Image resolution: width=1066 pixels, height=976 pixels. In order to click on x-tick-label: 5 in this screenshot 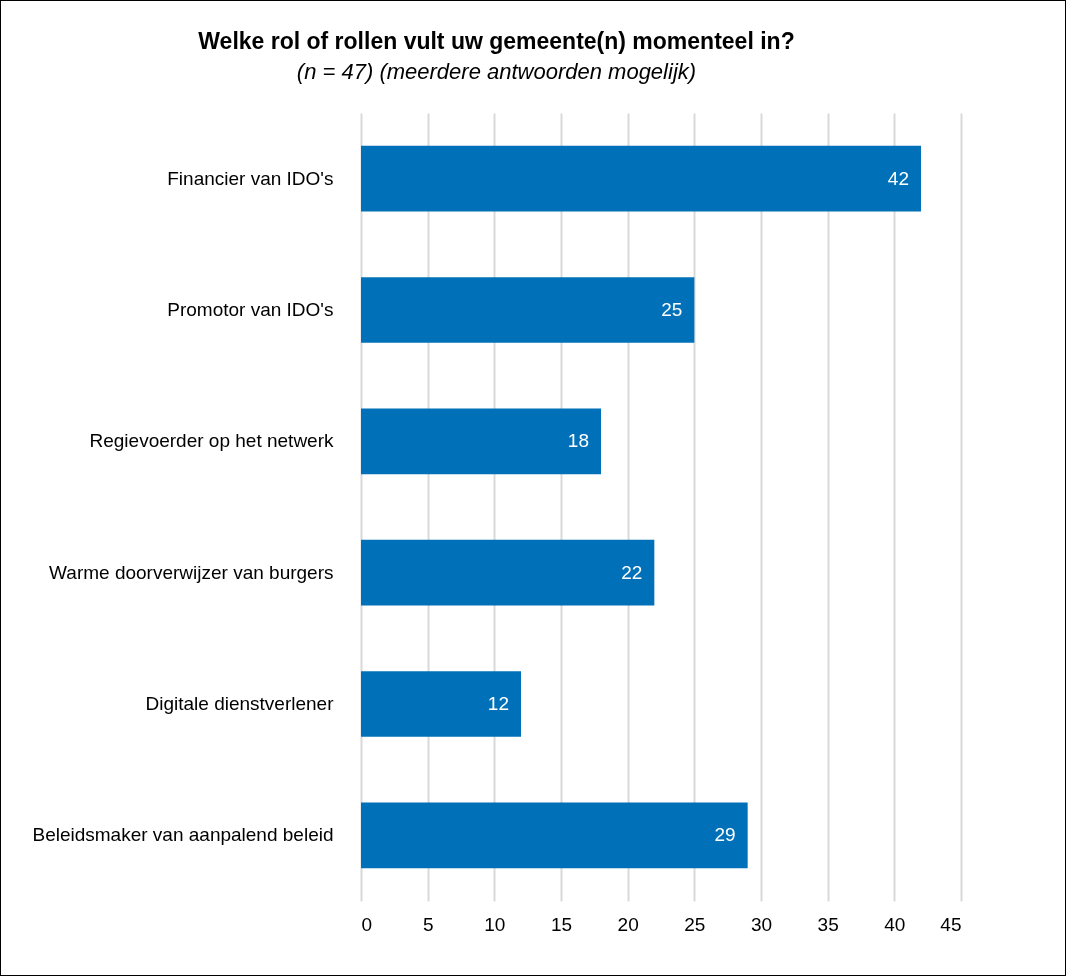, I will do `click(428, 924)`.